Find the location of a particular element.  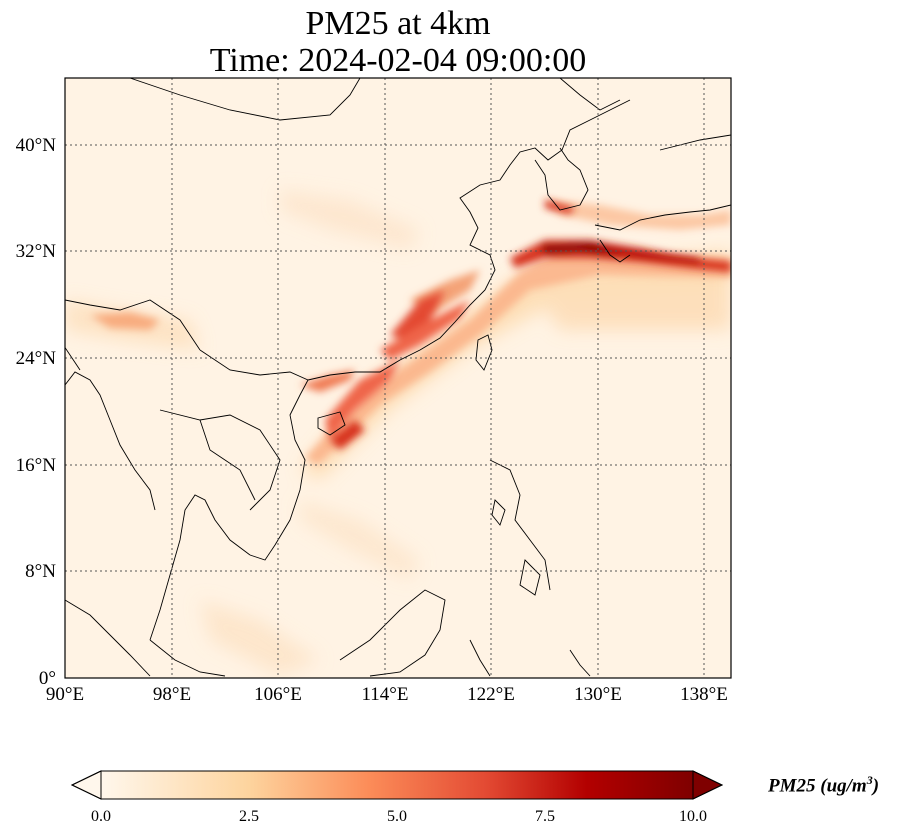

colorbar-label-text: PM25 (ug/m is located at coordinates (817, 786).